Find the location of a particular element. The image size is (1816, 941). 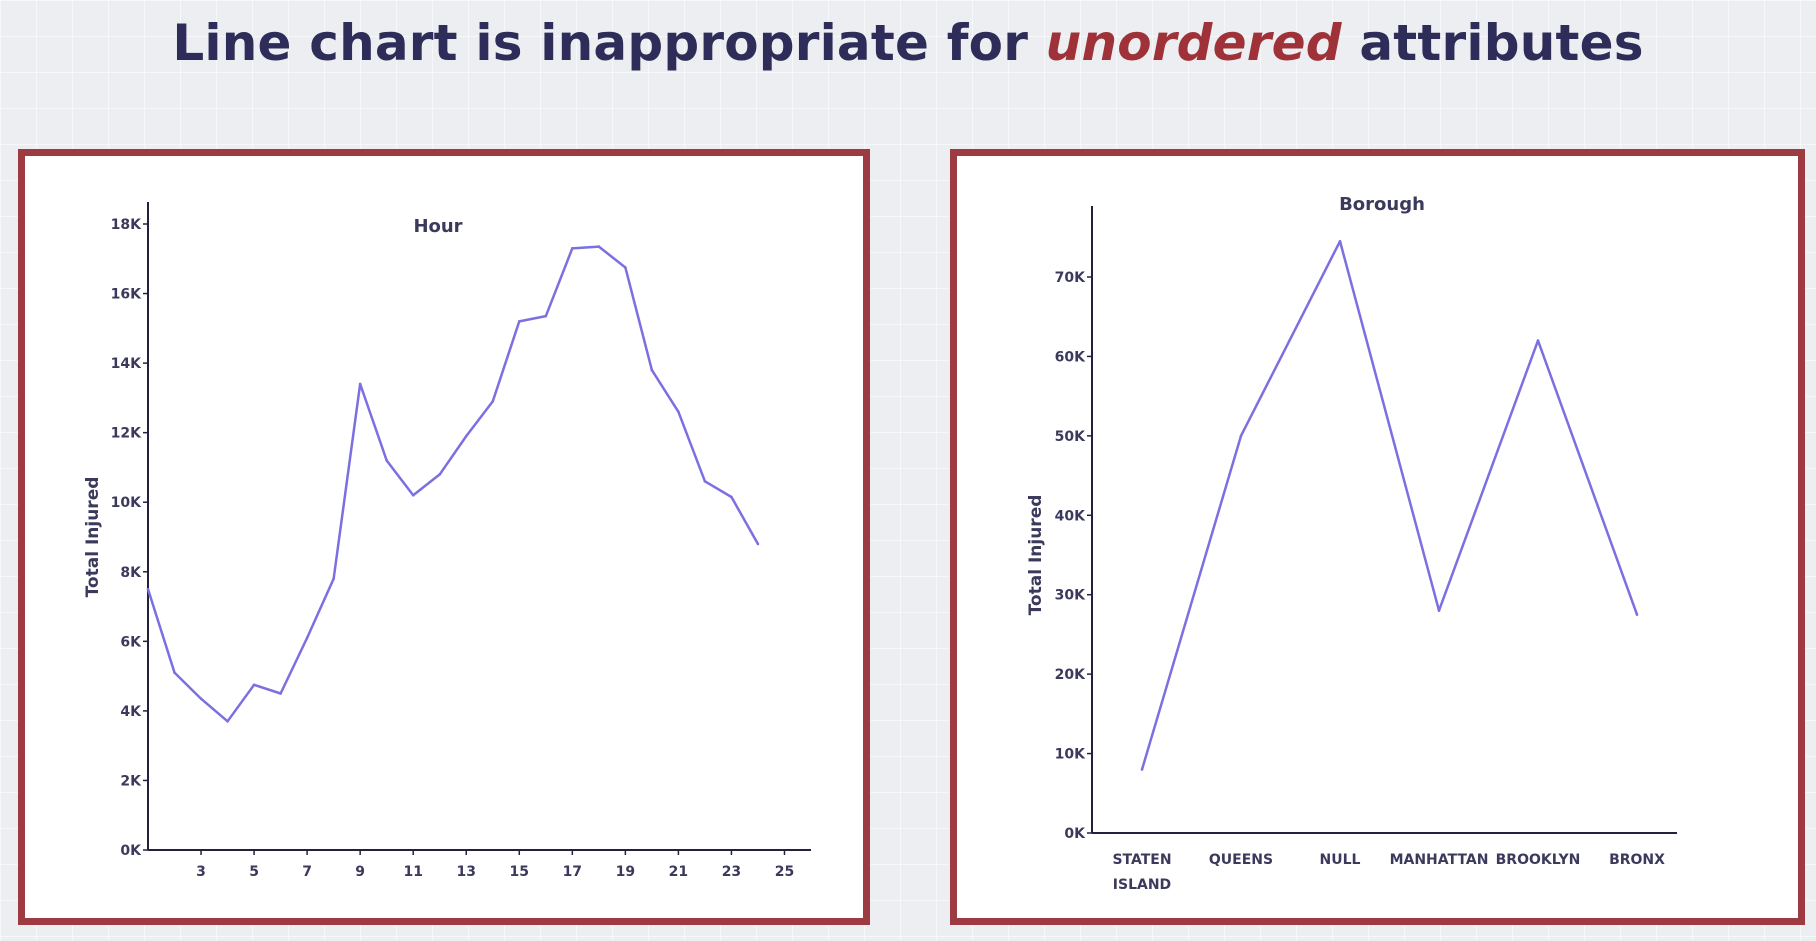

chart-title: Hour is located at coordinates (437, 226).